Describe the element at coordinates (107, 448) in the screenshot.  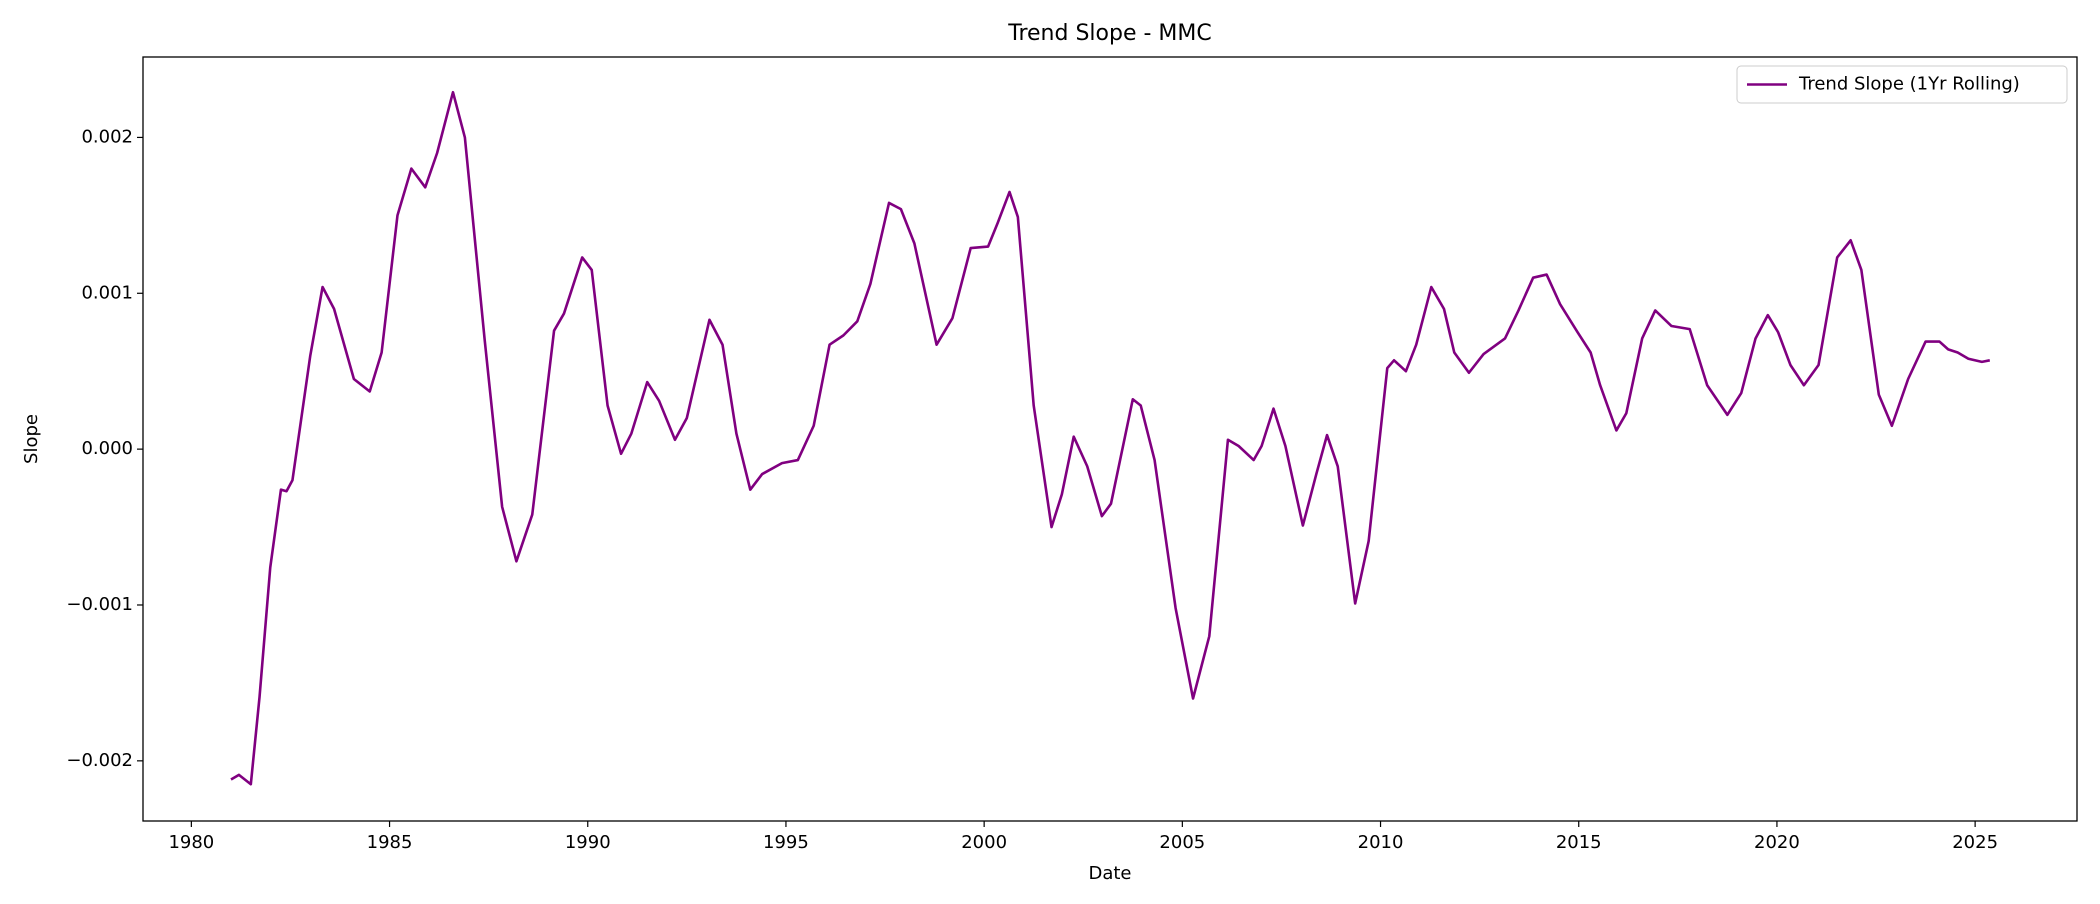
I see `y-tick-label: 0.000` at that location.